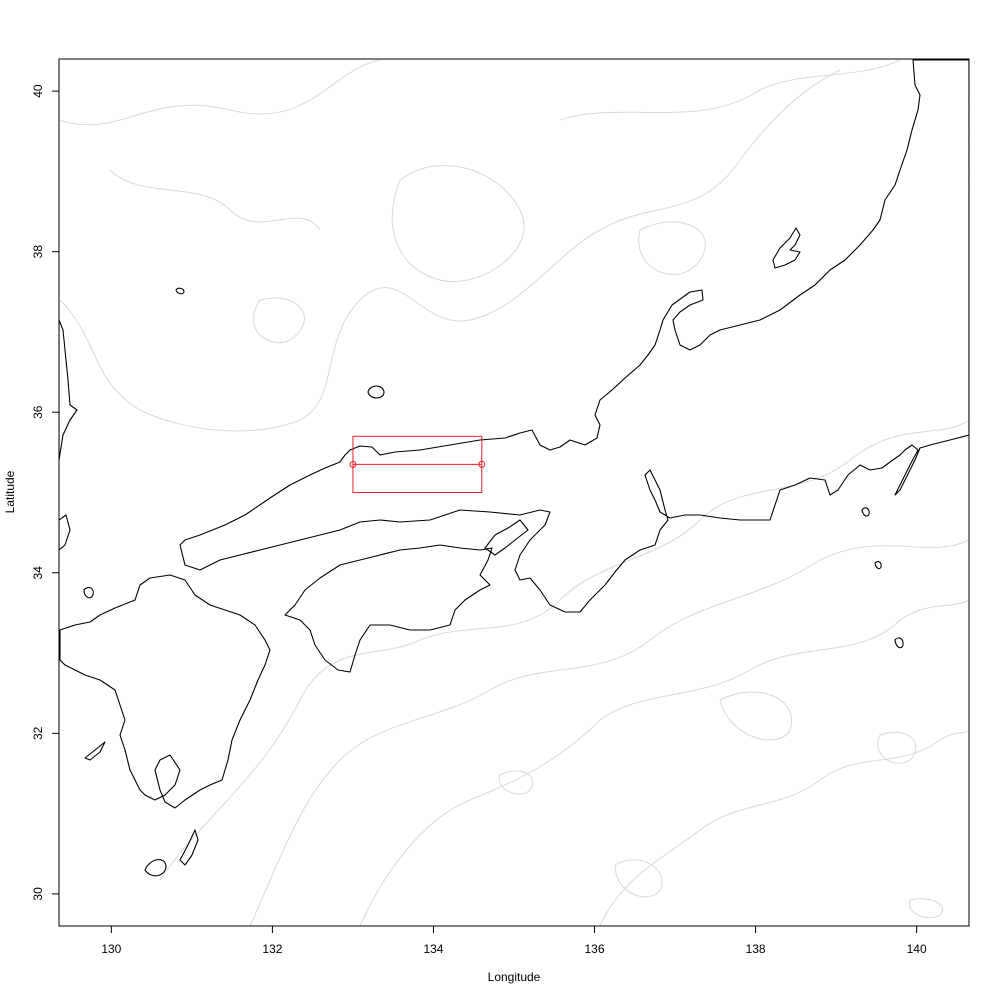 This screenshot has width=1000, height=1000. Describe the element at coordinates (482, 464) in the screenshot. I see `transect-end-point` at that location.